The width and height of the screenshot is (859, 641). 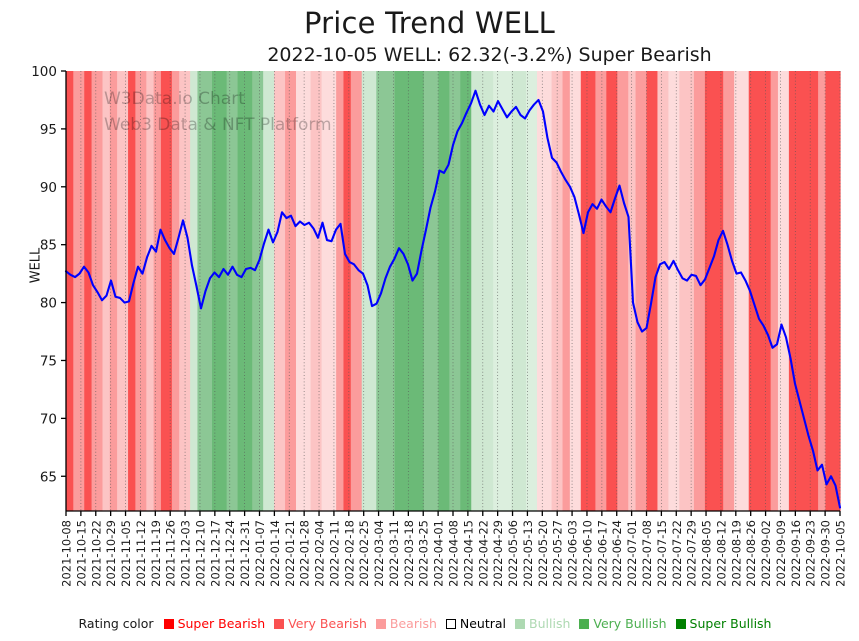 What do you see at coordinates (692, 553) in the screenshot?
I see `x-tick-label: 2022-07-29` at bounding box center [692, 553].